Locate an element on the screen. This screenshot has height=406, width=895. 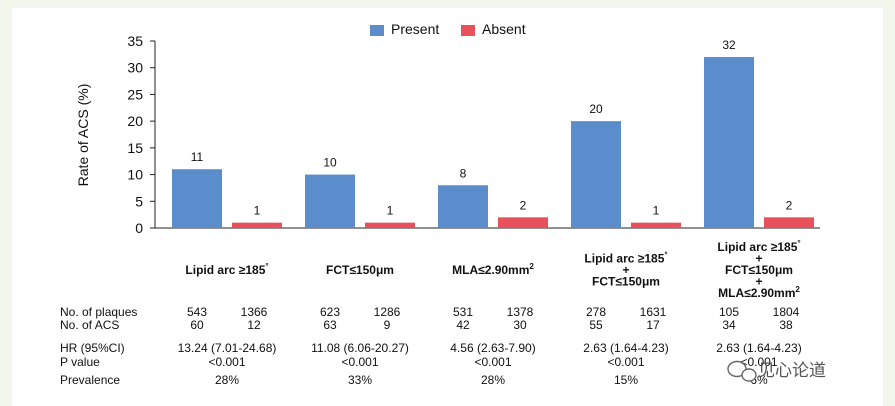
legend-label-absent: Absent is located at coordinates (504, 29).